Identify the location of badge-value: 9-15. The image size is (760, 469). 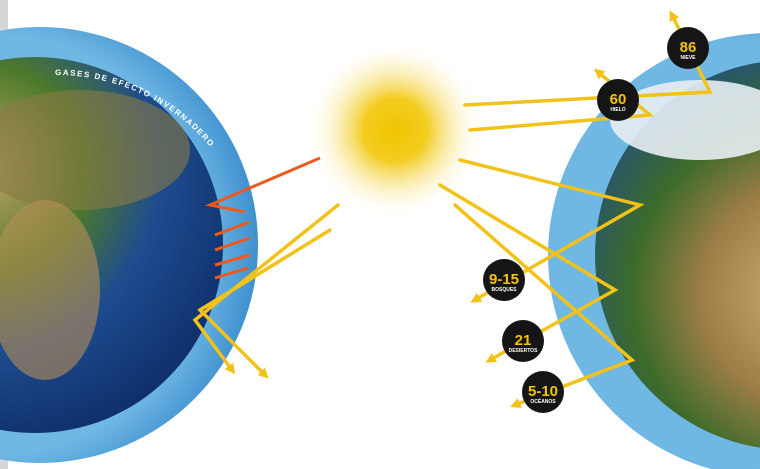
(504, 279).